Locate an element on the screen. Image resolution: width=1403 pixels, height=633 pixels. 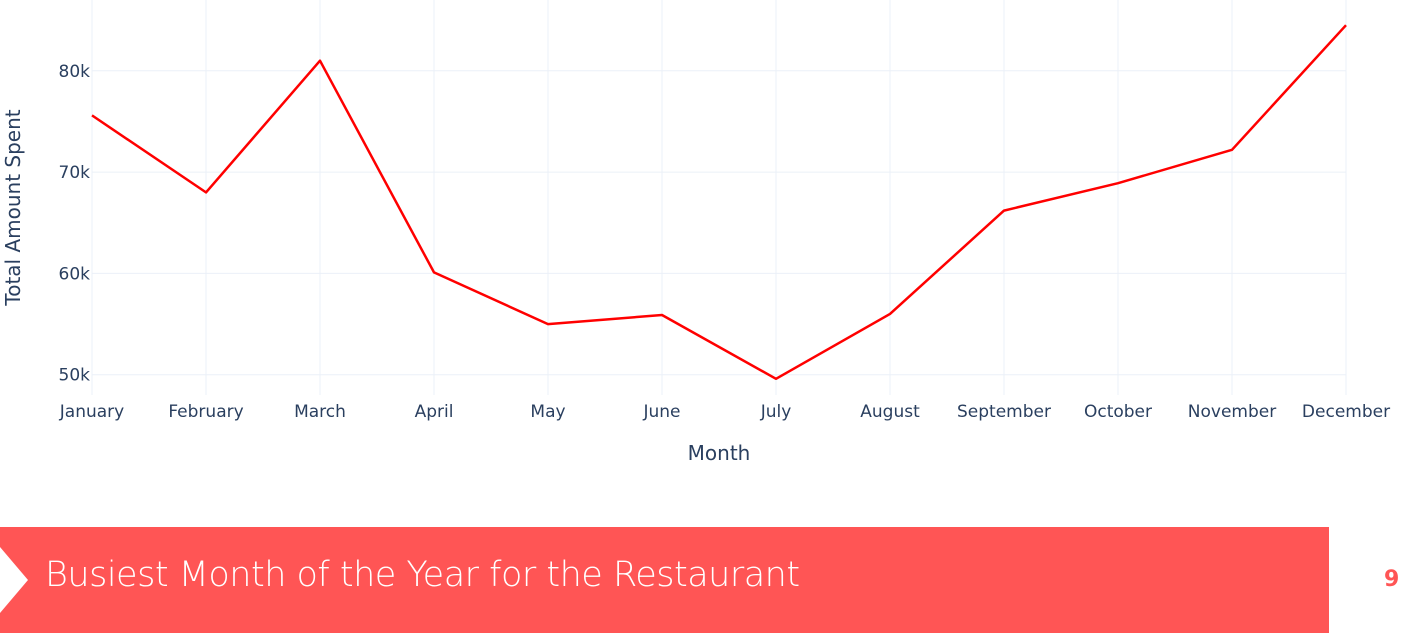
x-tick-label: August is located at coordinates (890, 412).